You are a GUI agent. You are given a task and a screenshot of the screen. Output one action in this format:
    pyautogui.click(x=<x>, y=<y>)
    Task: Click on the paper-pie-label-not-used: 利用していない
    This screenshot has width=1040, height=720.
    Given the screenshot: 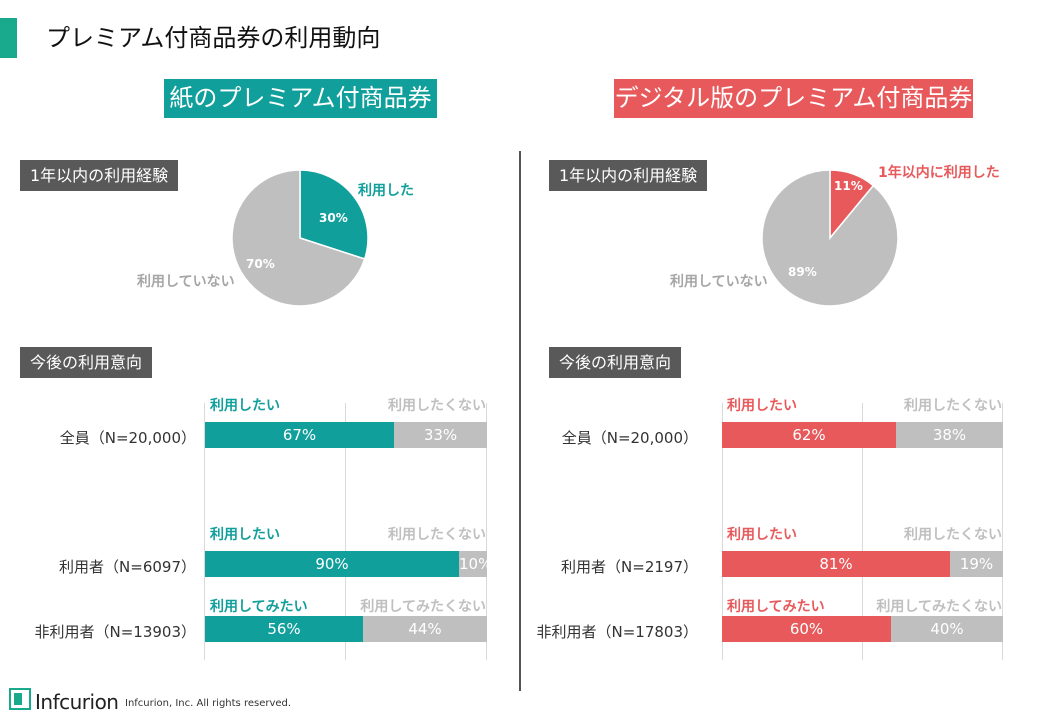 What is the action you would take?
    pyautogui.click(x=186, y=282)
    